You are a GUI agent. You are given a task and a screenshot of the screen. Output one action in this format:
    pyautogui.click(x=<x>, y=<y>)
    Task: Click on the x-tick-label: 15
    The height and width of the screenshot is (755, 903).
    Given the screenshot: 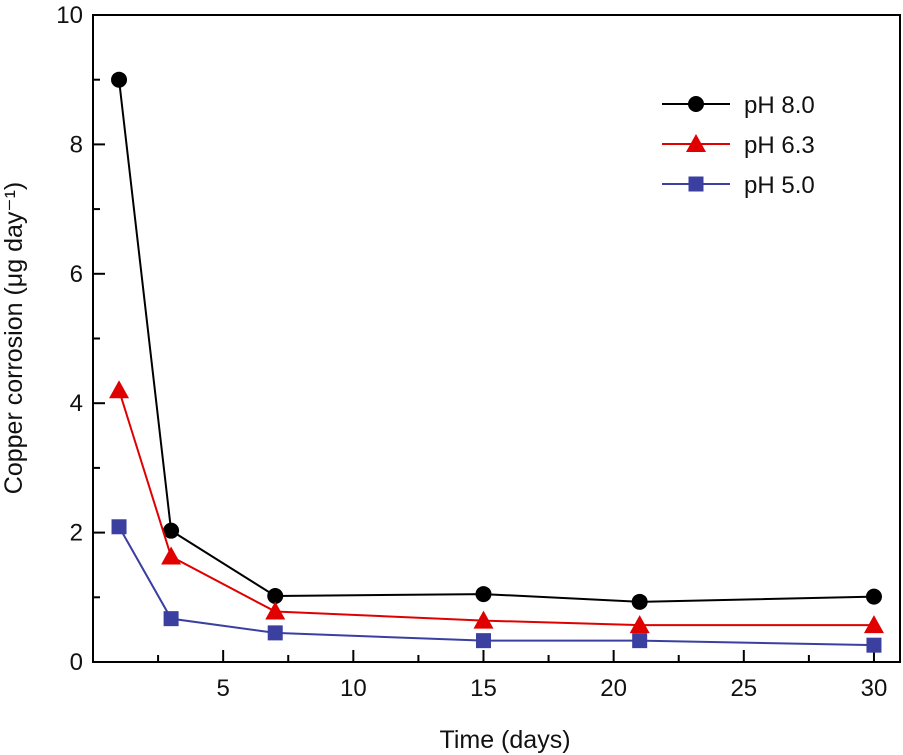 What is the action you would take?
    pyautogui.click(x=483, y=688)
    